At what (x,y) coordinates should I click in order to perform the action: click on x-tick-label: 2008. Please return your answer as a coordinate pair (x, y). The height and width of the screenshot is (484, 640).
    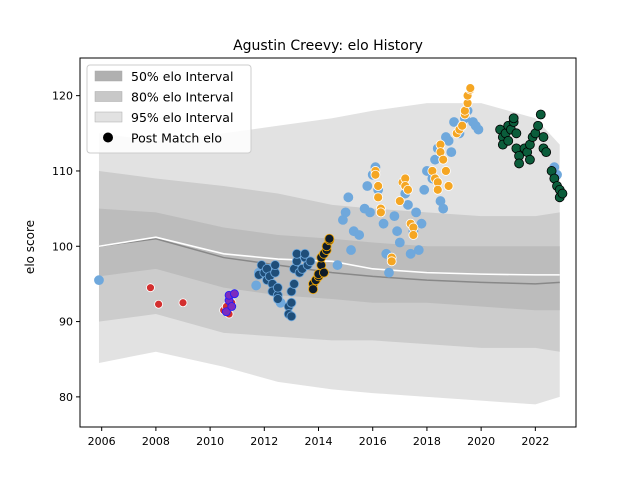
    Looking at the image, I should click on (156, 441).